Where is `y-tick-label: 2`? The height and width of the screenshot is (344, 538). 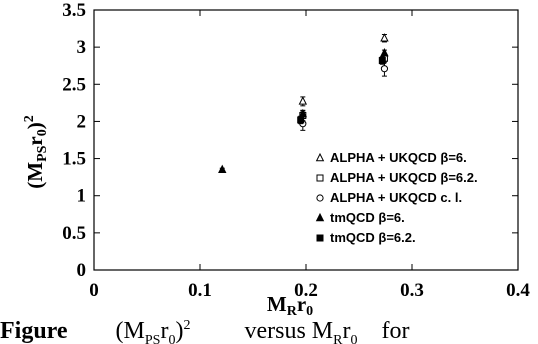
y-tick-label: 2 is located at coordinates (82, 121).